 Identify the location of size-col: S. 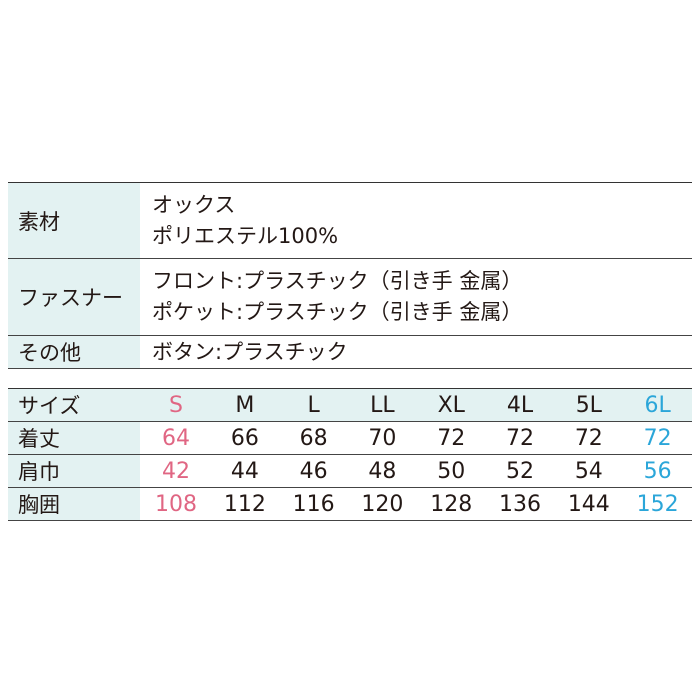
(176, 405).